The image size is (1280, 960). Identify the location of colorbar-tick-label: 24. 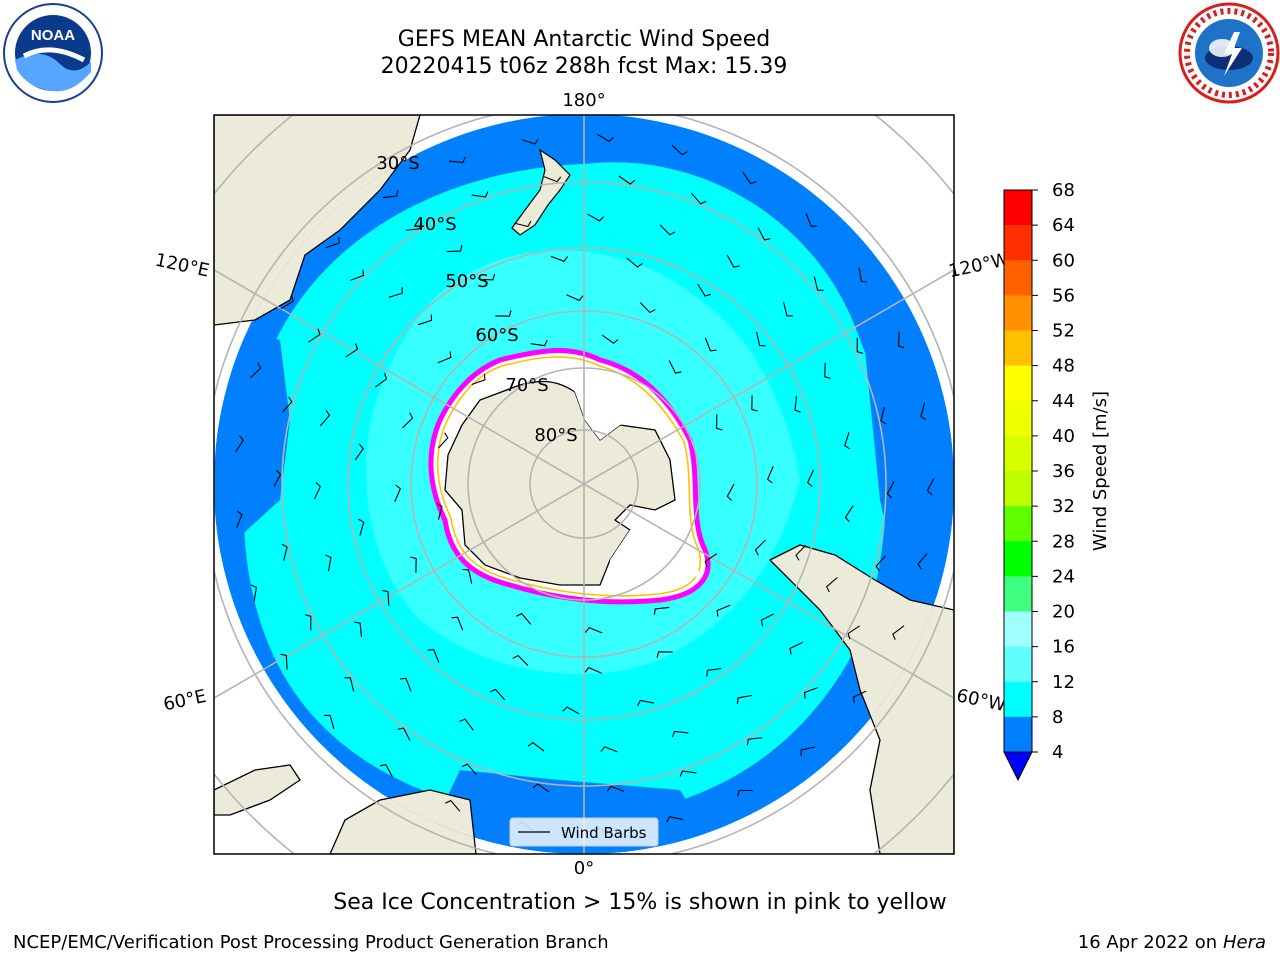
(1063, 576).